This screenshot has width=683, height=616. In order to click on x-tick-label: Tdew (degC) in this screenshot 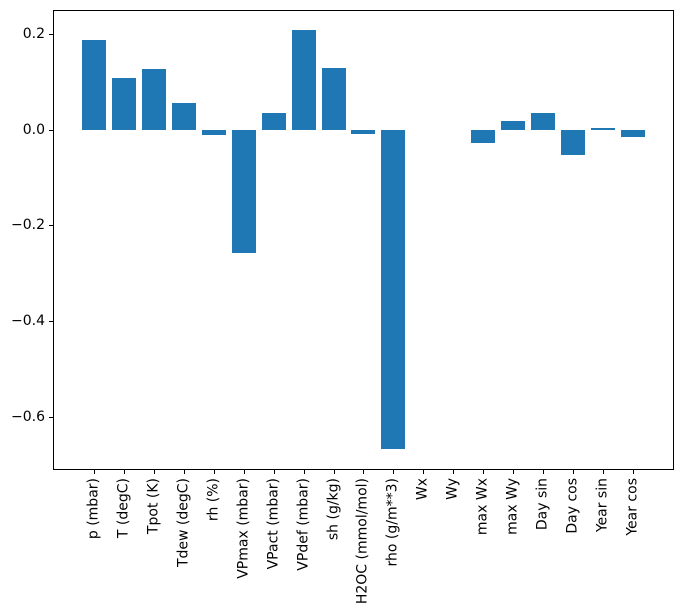, I will do `click(183, 523)`.